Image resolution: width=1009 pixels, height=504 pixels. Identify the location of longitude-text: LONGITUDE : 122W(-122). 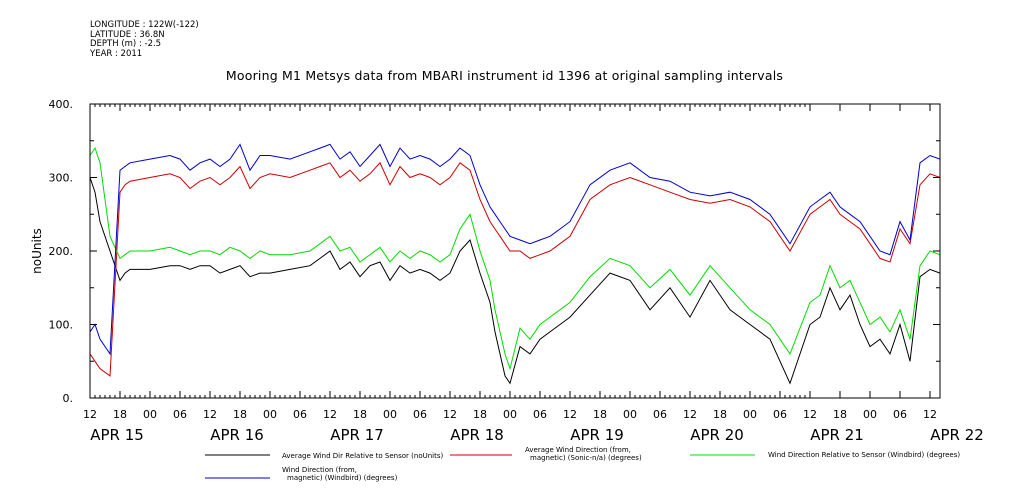
(144, 25).